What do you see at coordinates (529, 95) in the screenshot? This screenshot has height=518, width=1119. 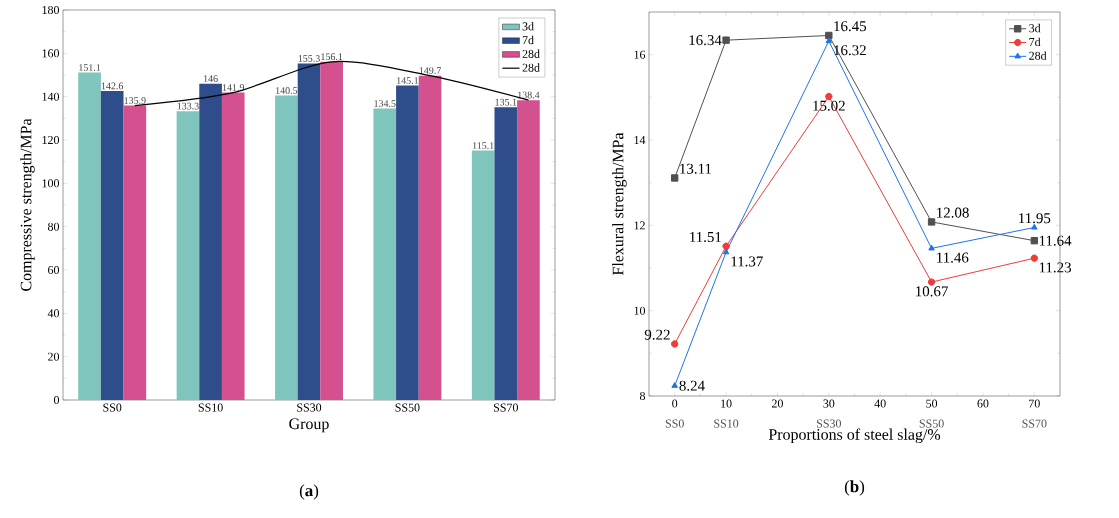 I see `data-label: 138.4` at bounding box center [529, 95].